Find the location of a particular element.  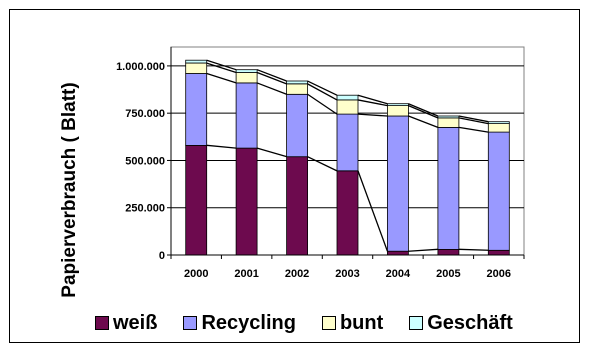

y-tick-label-3: 750.000 is located at coordinates (145, 114).